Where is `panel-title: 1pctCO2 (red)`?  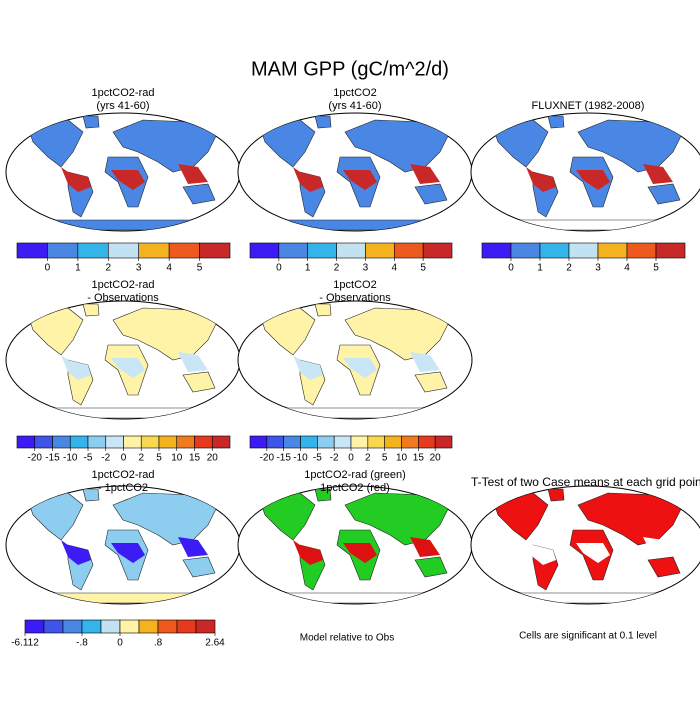 panel-title: 1pctCO2 (red) is located at coordinates (355, 488).